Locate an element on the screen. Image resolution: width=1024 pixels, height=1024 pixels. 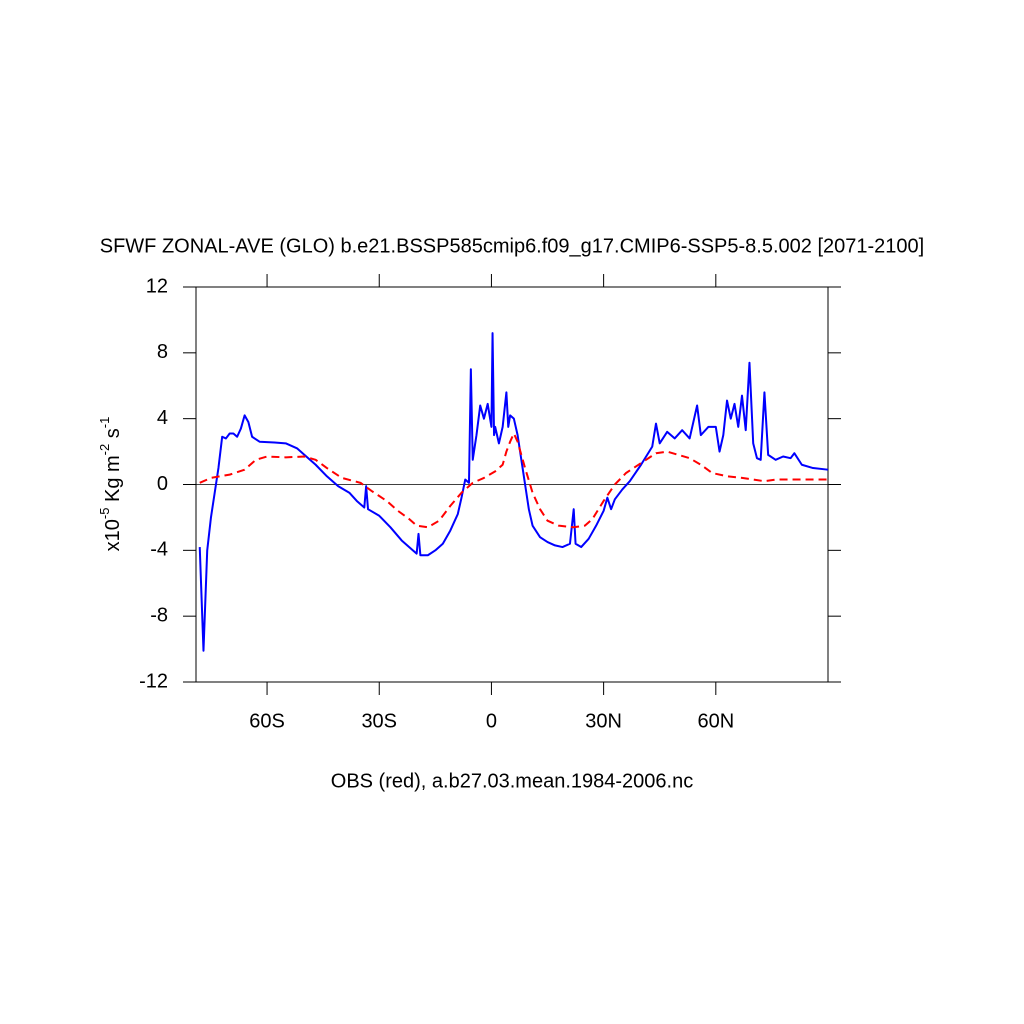
y-tick-label: -4 is located at coordinates (159, 550).